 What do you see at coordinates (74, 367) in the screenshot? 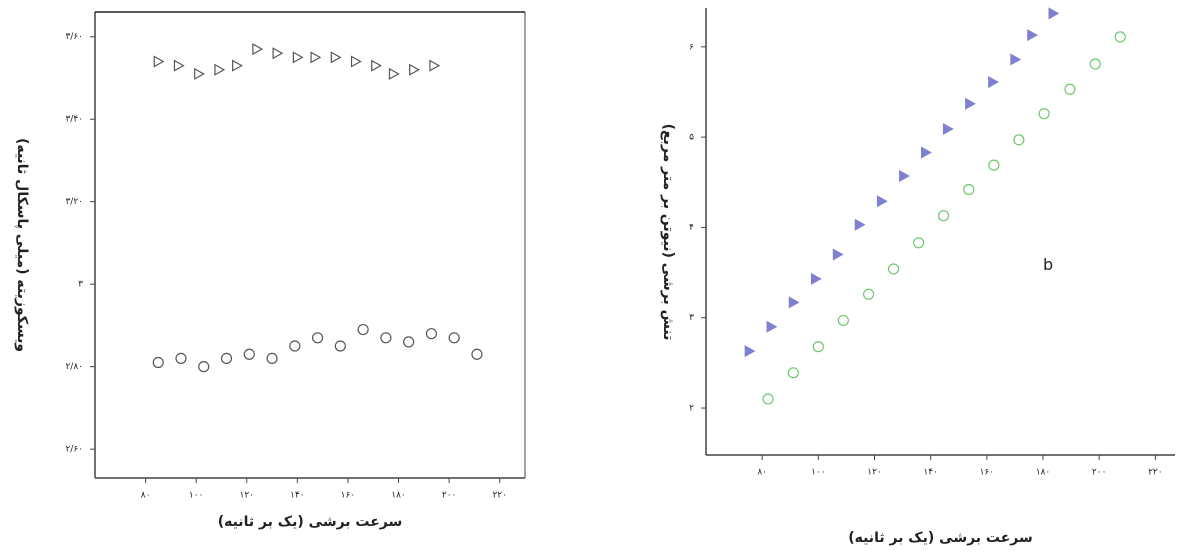
I see `y-tick-label: ۲/۸۰` at bounding box center [74, 367].